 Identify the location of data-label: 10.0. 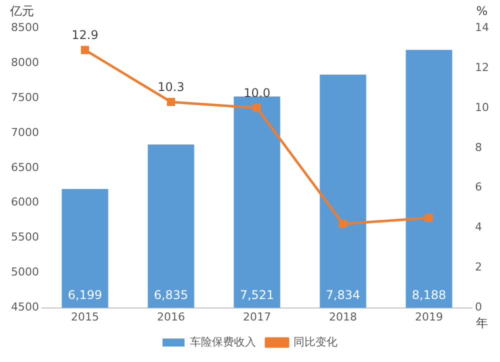
(257, 93).